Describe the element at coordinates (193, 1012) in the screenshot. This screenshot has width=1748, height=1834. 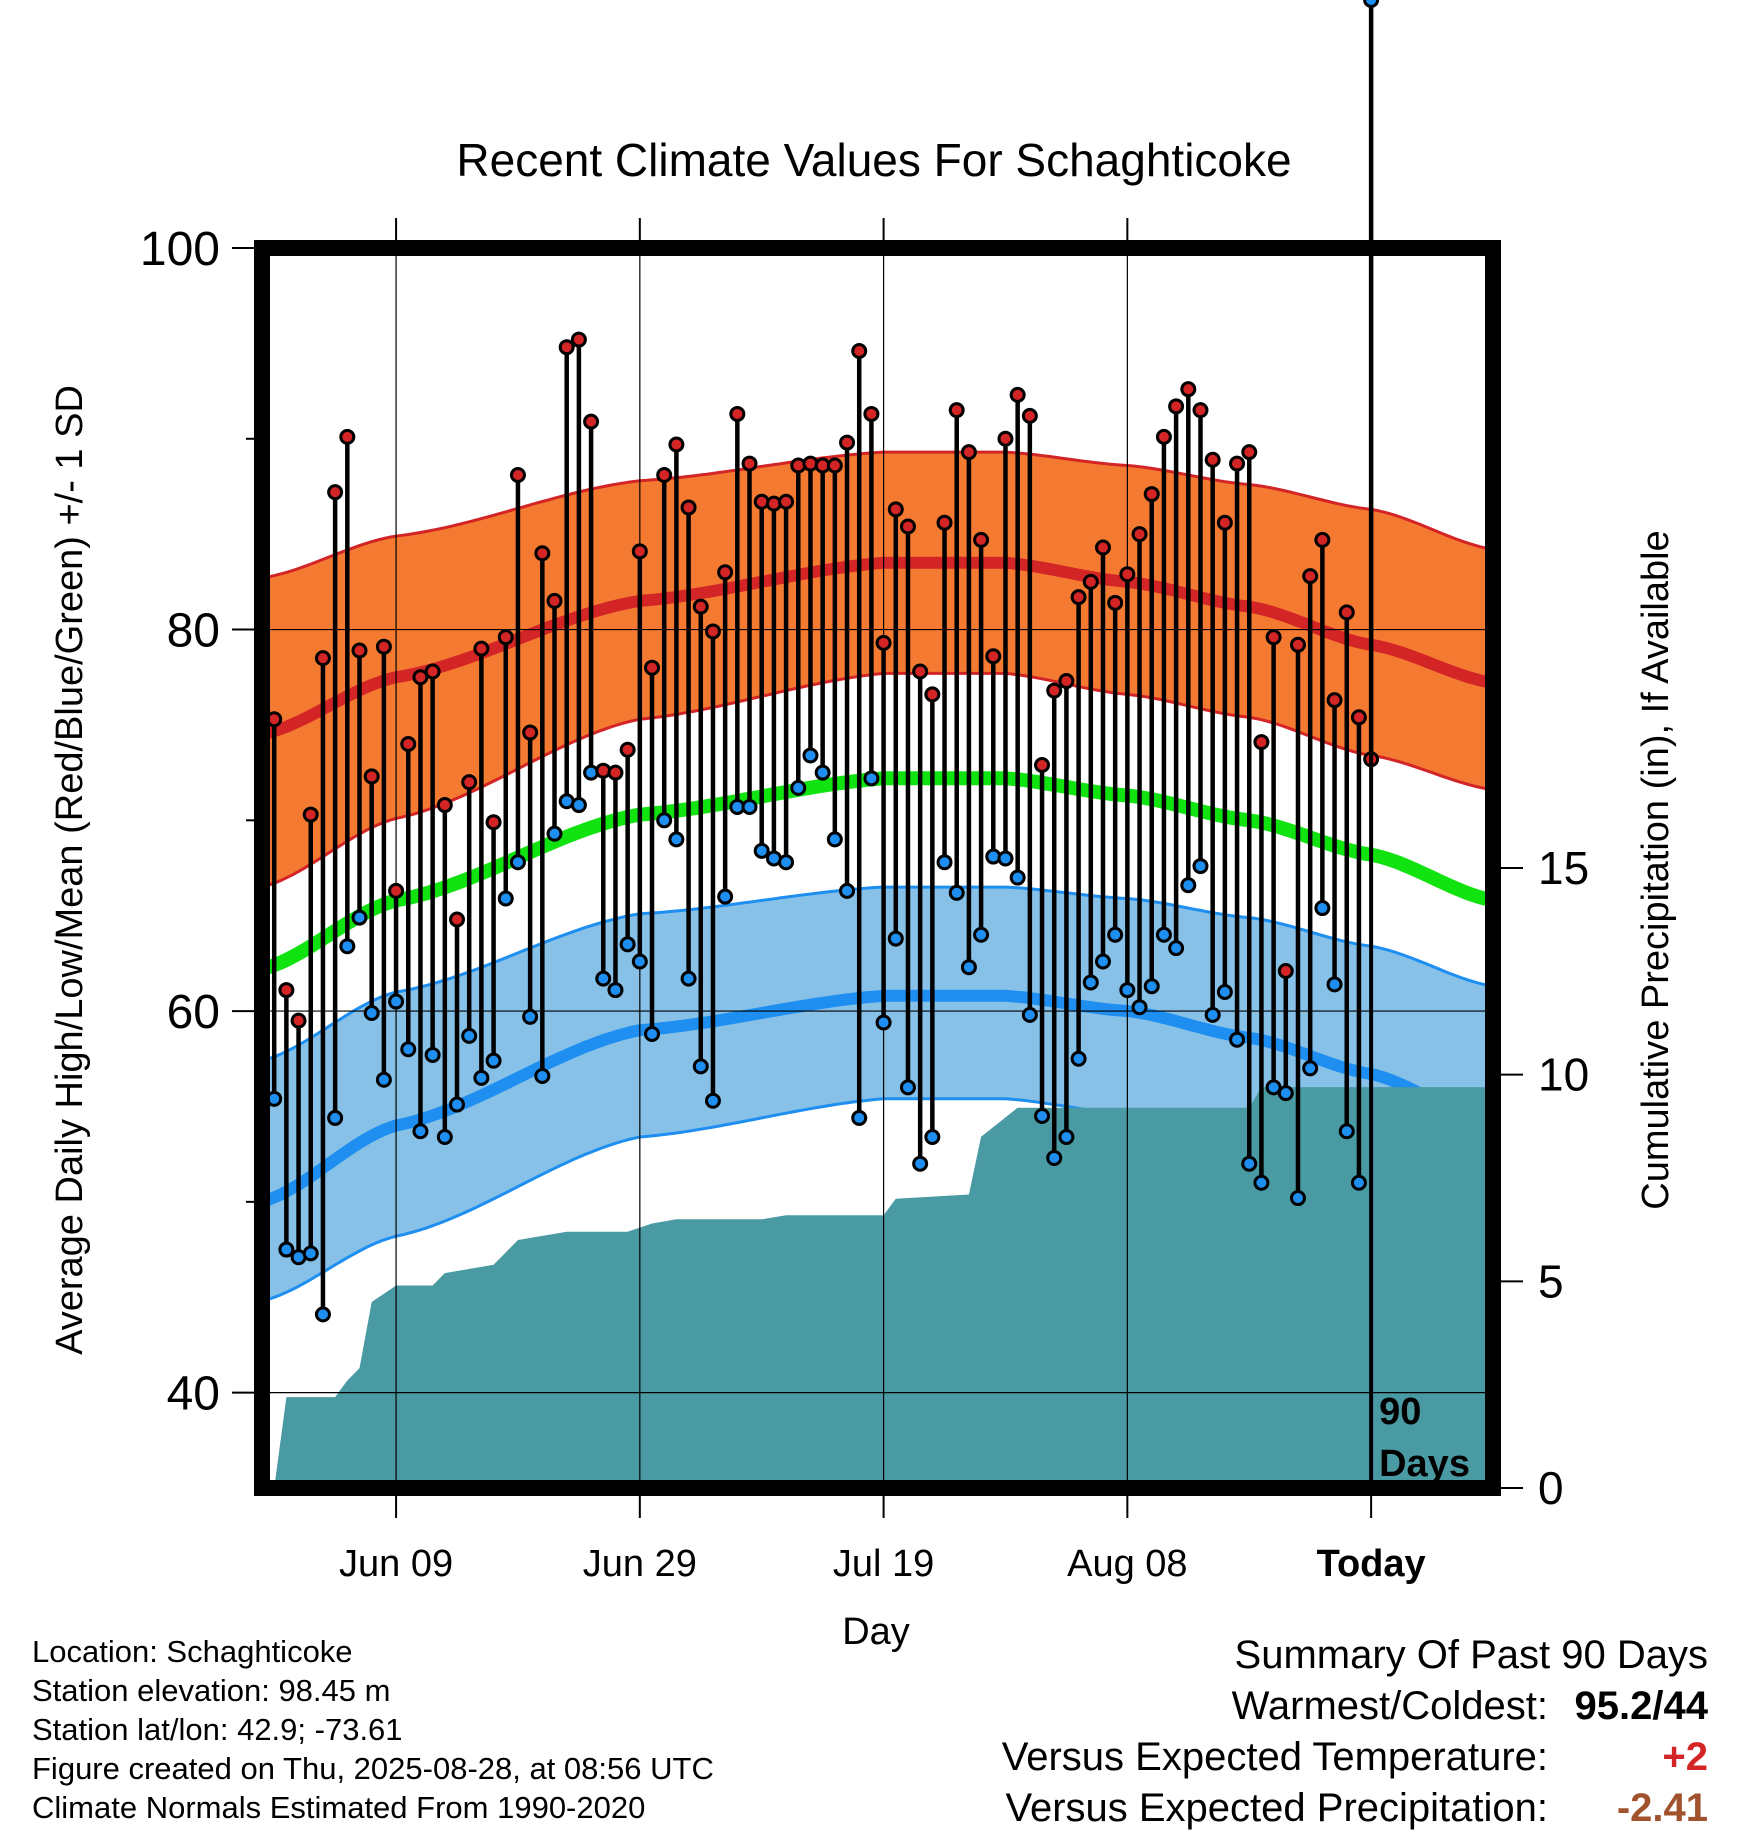
I see `y-tick-label: 60` at that location.